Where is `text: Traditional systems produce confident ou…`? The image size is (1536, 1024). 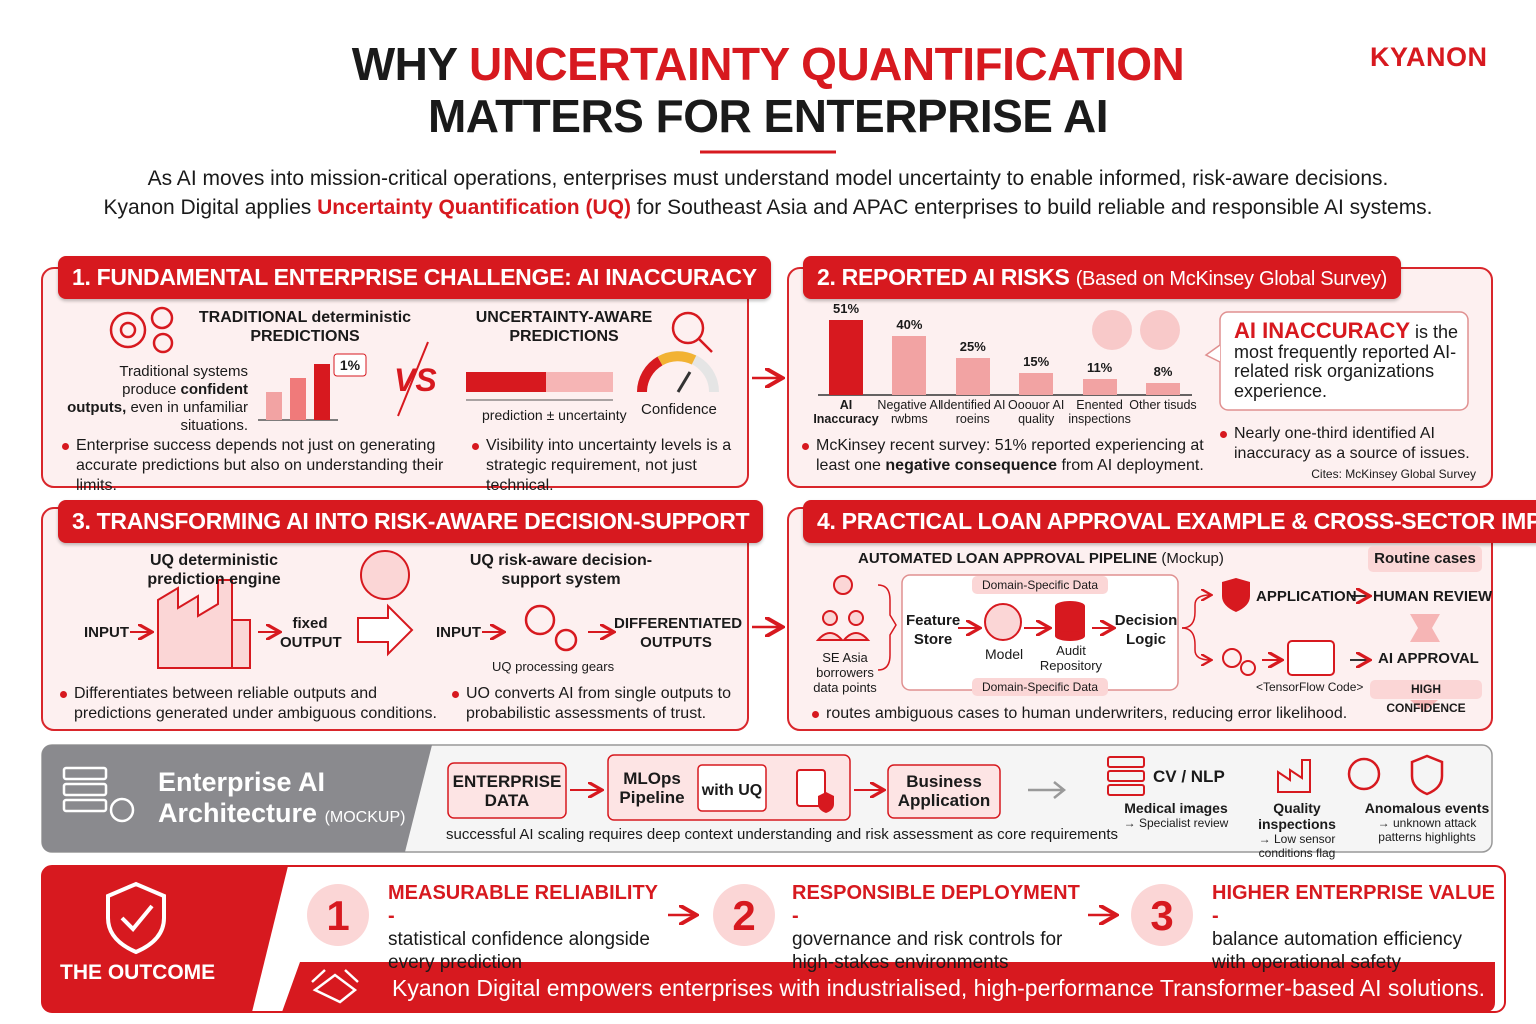 text: Traditional systems produce confident ou… is located at coordinates (155, 399).